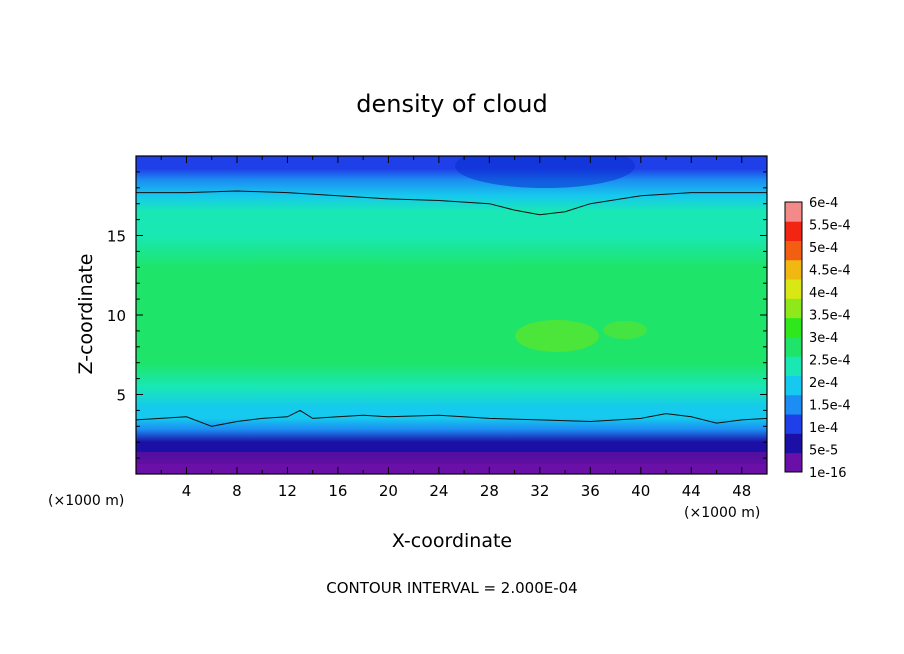 The width and height of the screenshot is (904, 654). What do you see at coordinates (452, 541) in the screenshot?
I see `x-axis-label: X-coordinate` at bounding box center [452, 541].